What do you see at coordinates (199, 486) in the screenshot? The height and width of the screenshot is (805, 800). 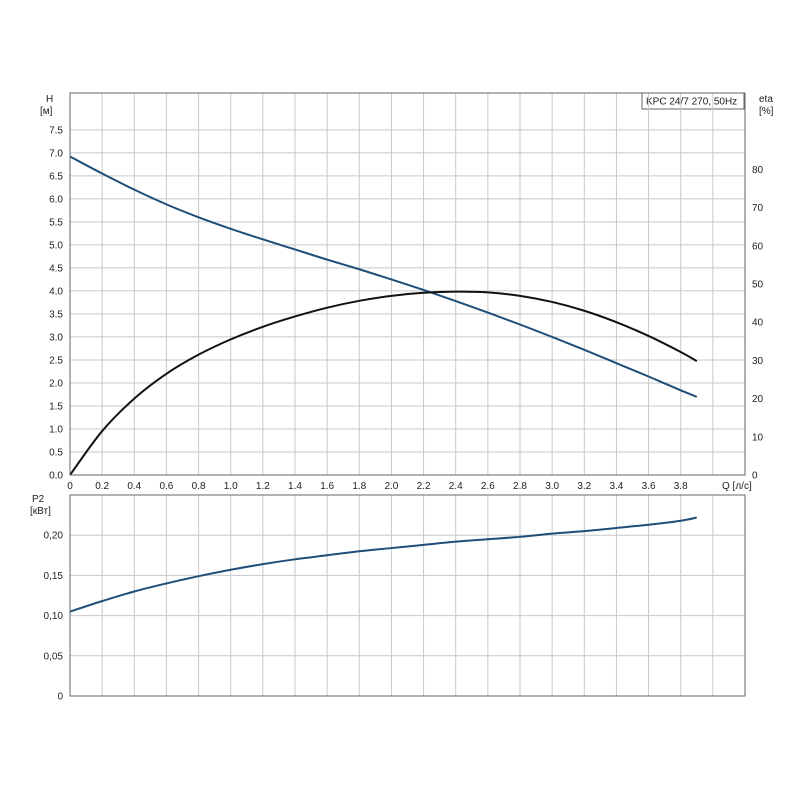 I see `x-tick-label: 0.8` at bounding box center [199, 486].